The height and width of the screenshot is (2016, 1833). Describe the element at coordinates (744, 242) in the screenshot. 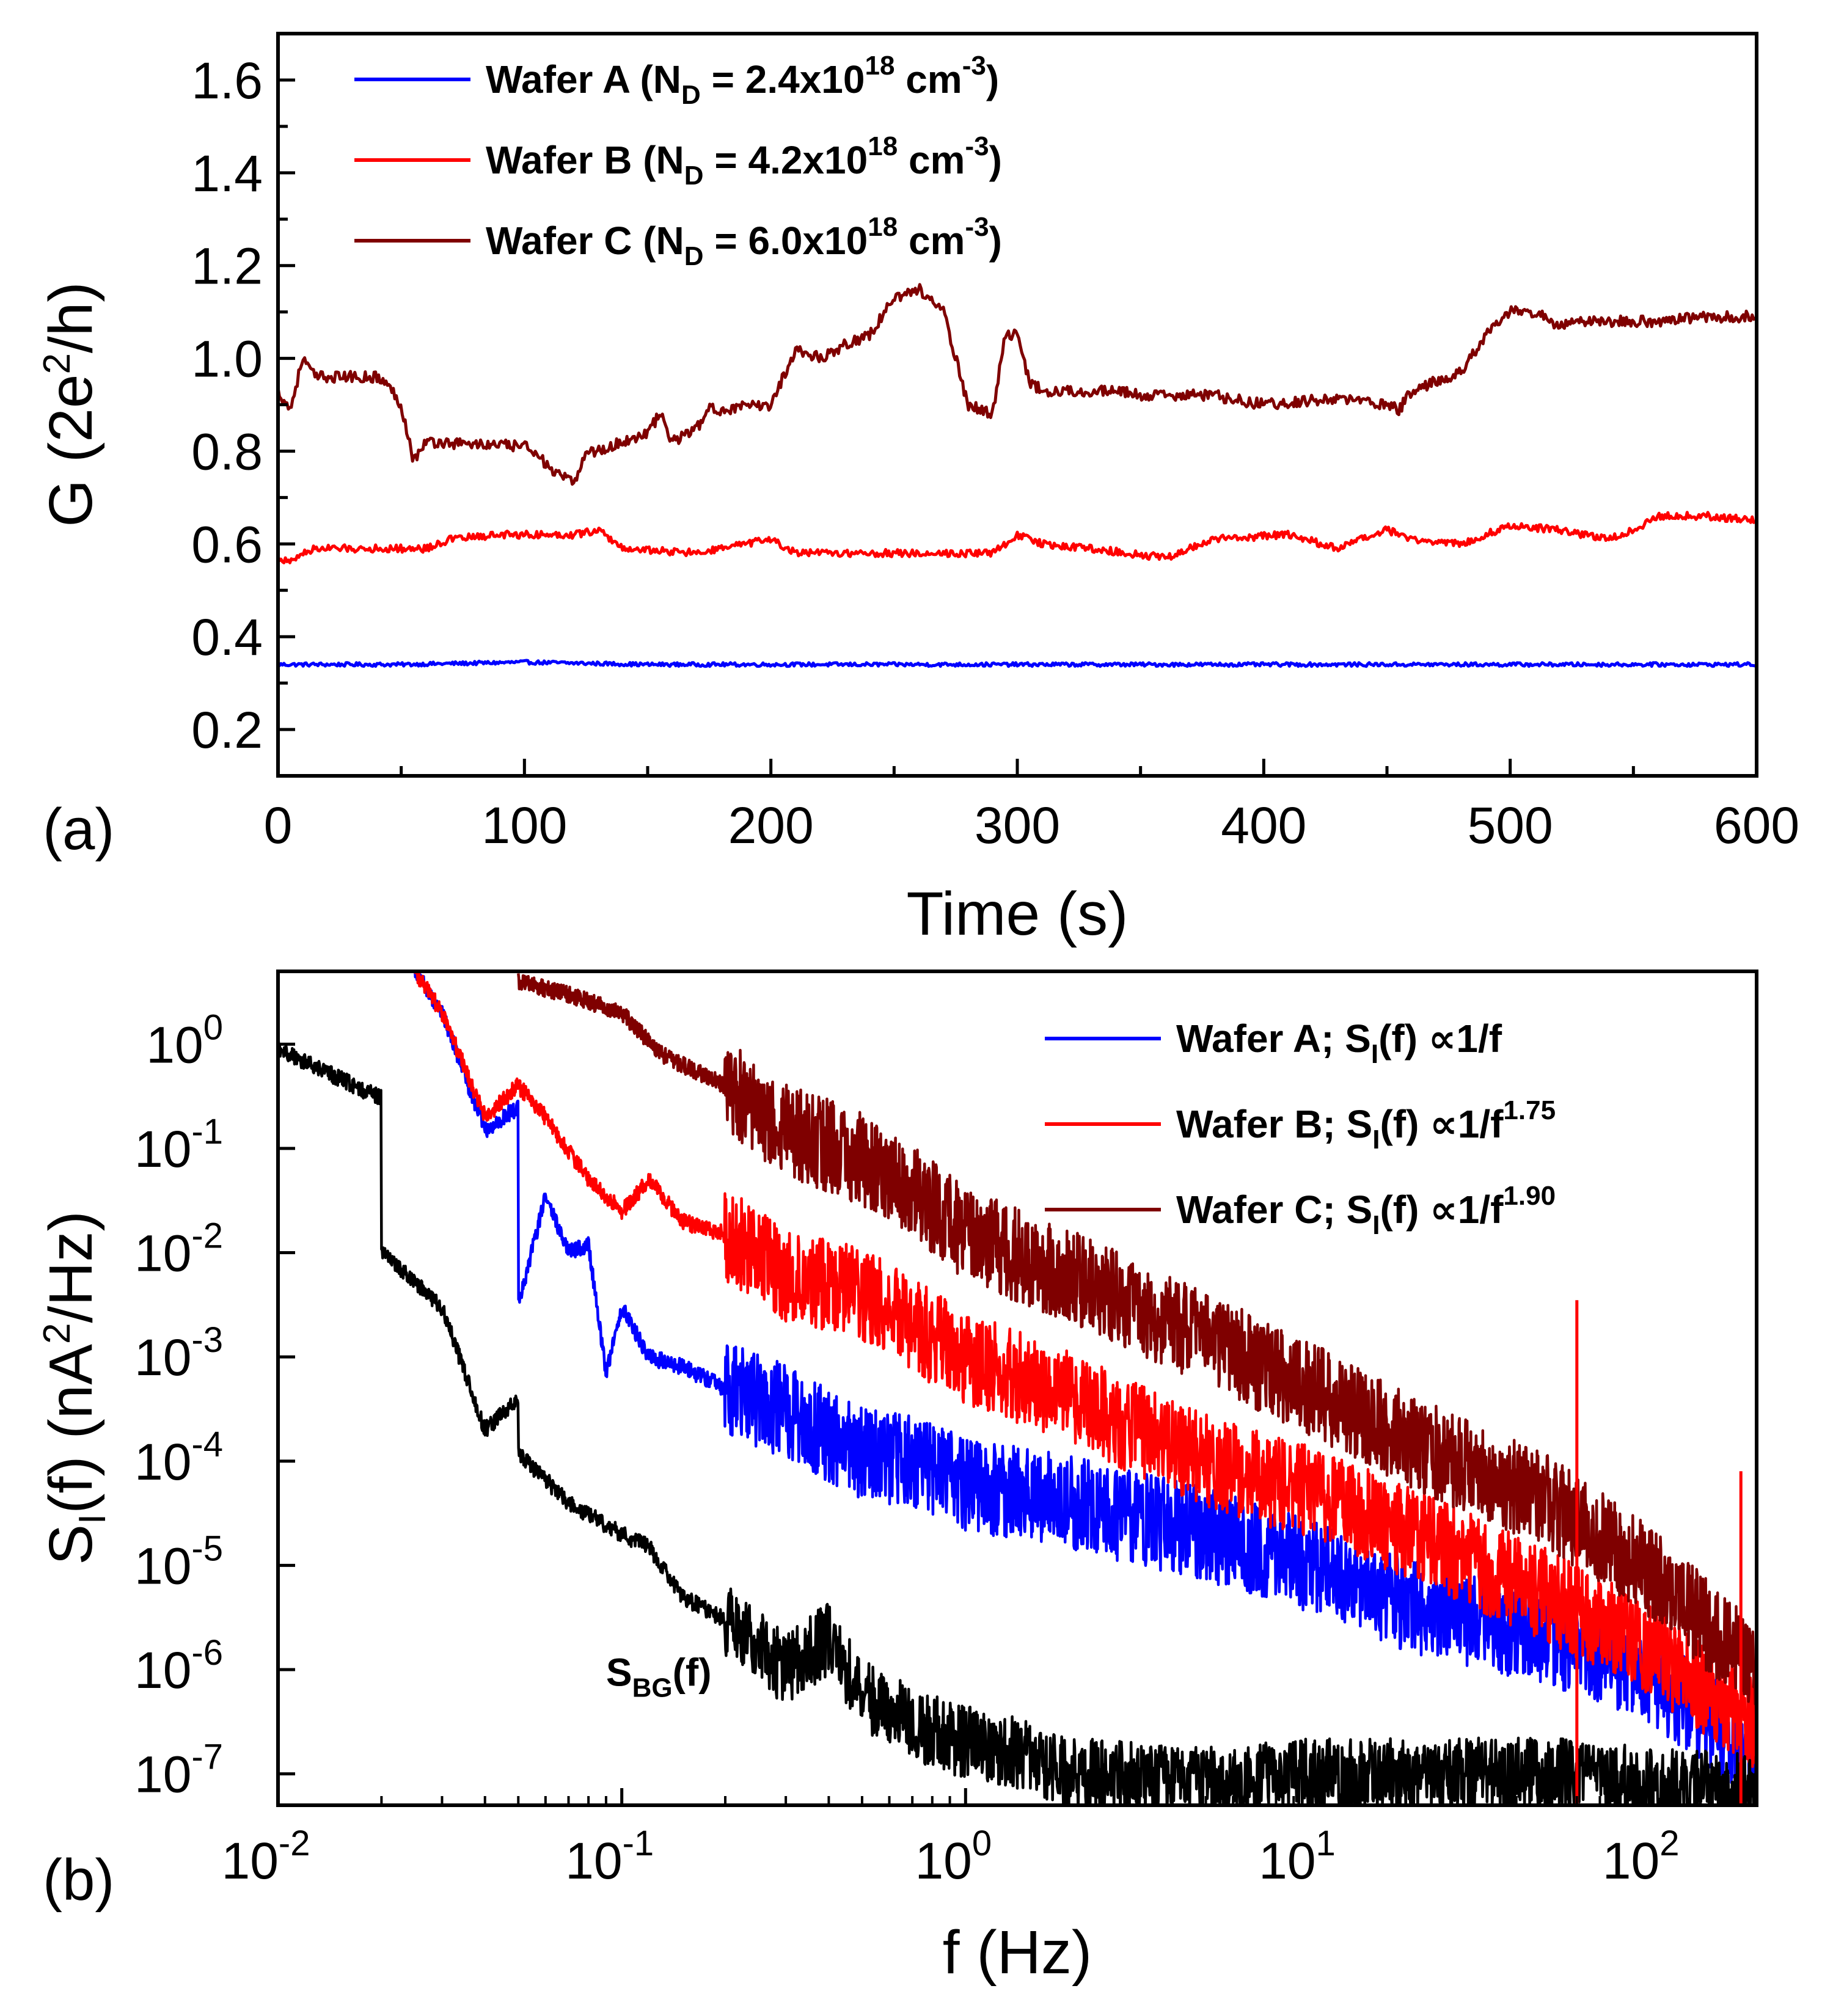

I see `panel-a-legend-entry-3: Wafer C (ND = 6.0x1018 cm-3)` at that location.